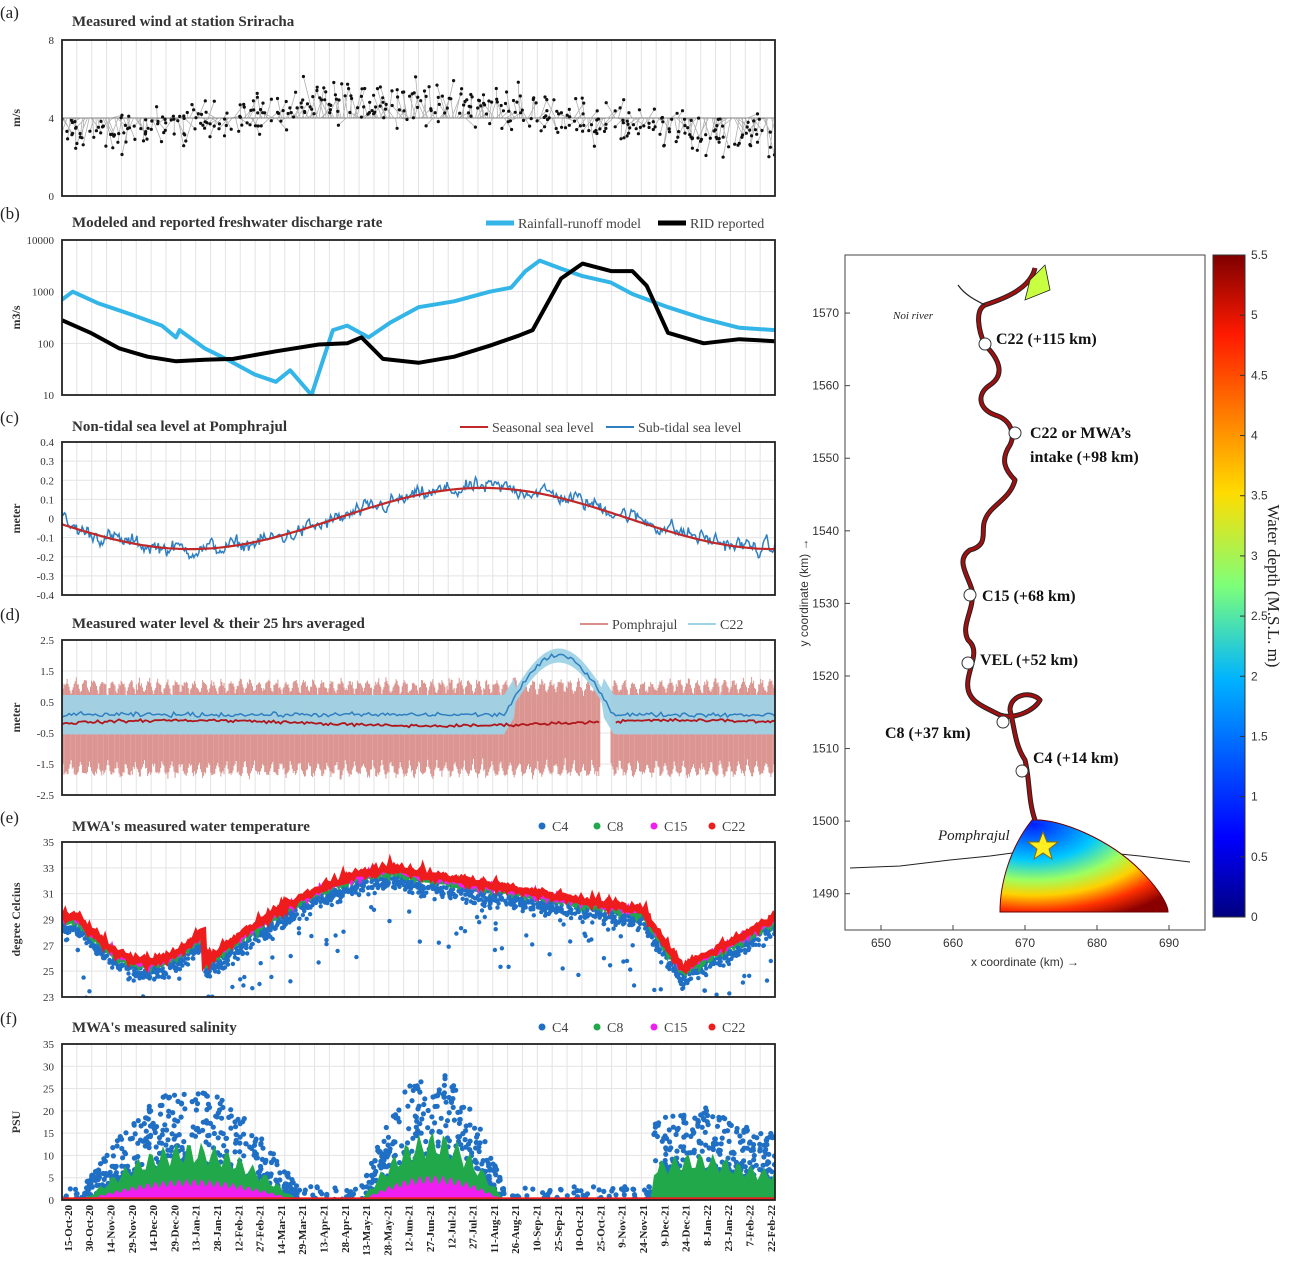  What do you see at coordinates (825, 458) in the screenshot?
I see `y-tick-label: 1550` at bounding box center [825, 458].